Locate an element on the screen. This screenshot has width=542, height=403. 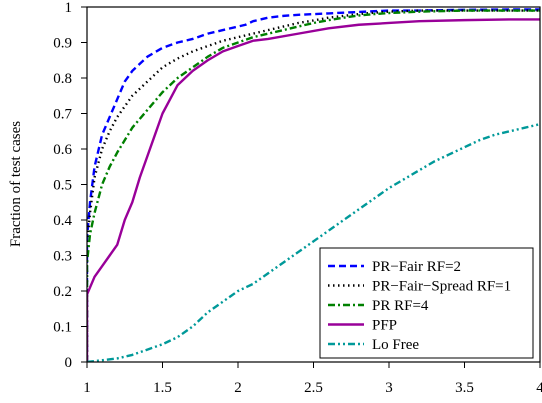
legend-label-2: PR−Fair−Spread RF=1 is located at coordinates (441, 287).